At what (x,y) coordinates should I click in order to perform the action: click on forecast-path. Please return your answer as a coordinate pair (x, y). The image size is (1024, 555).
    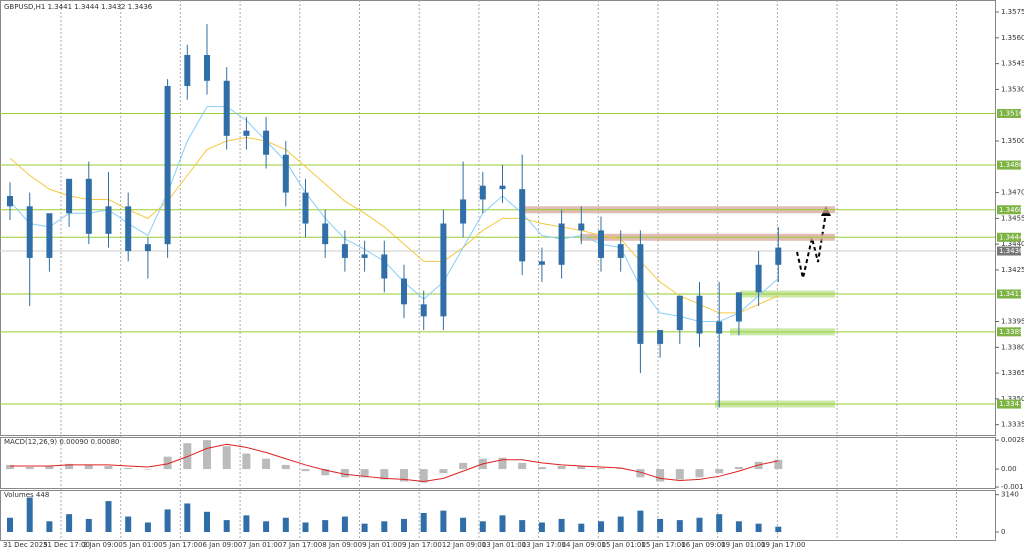
    Looking at the image, I should click on (811, 245).